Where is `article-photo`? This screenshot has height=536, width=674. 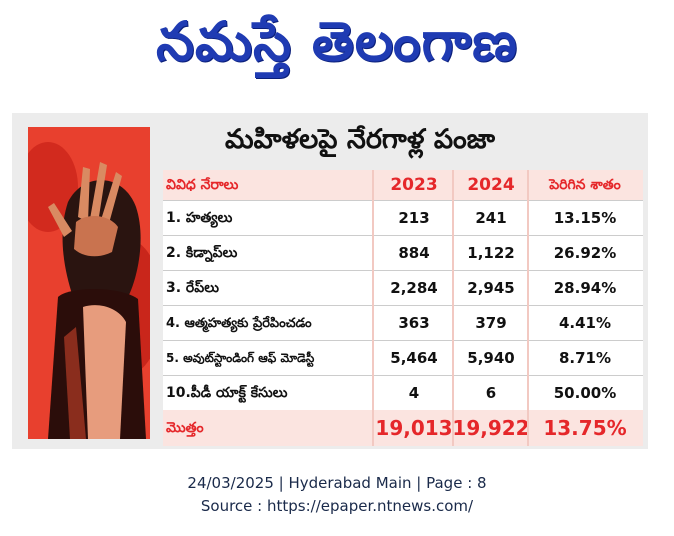
article-photo is located at coordinates (89, 283).